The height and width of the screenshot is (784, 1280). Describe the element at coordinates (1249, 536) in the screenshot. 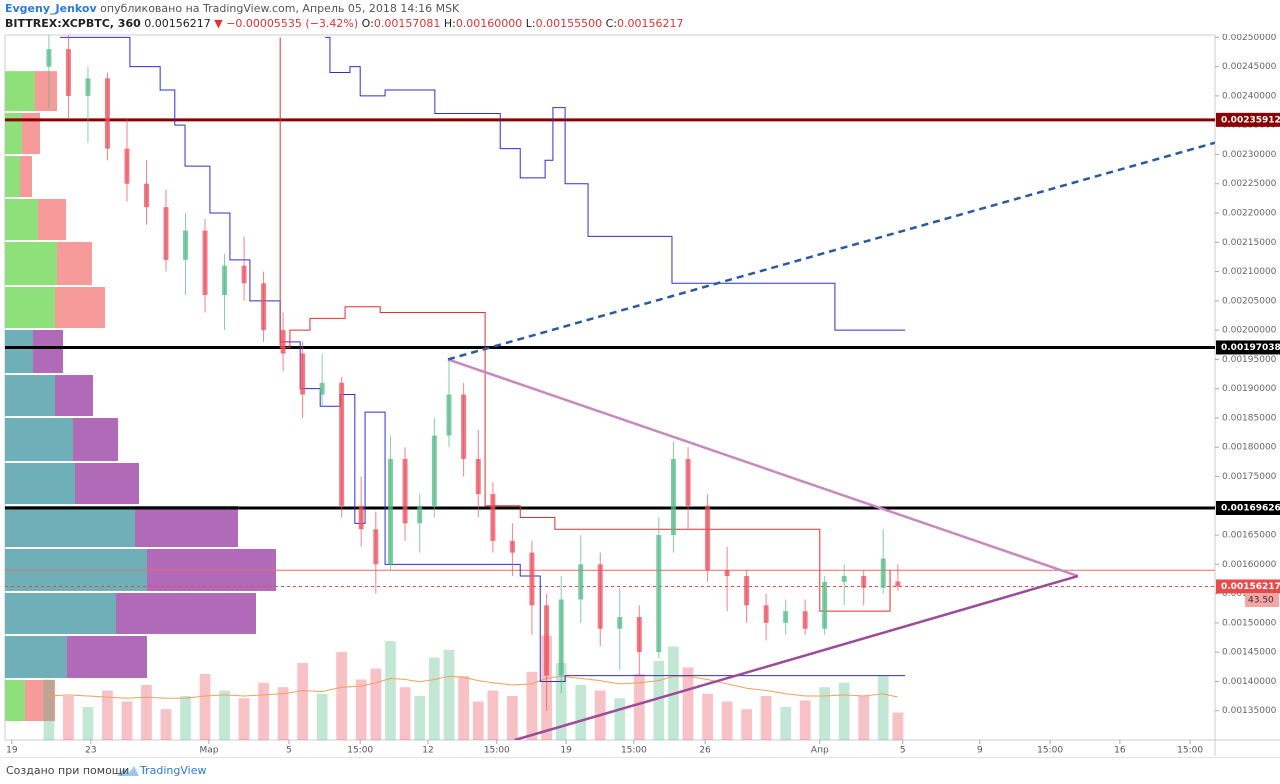

I see `y-tick-label: 0.00165000` at that location.